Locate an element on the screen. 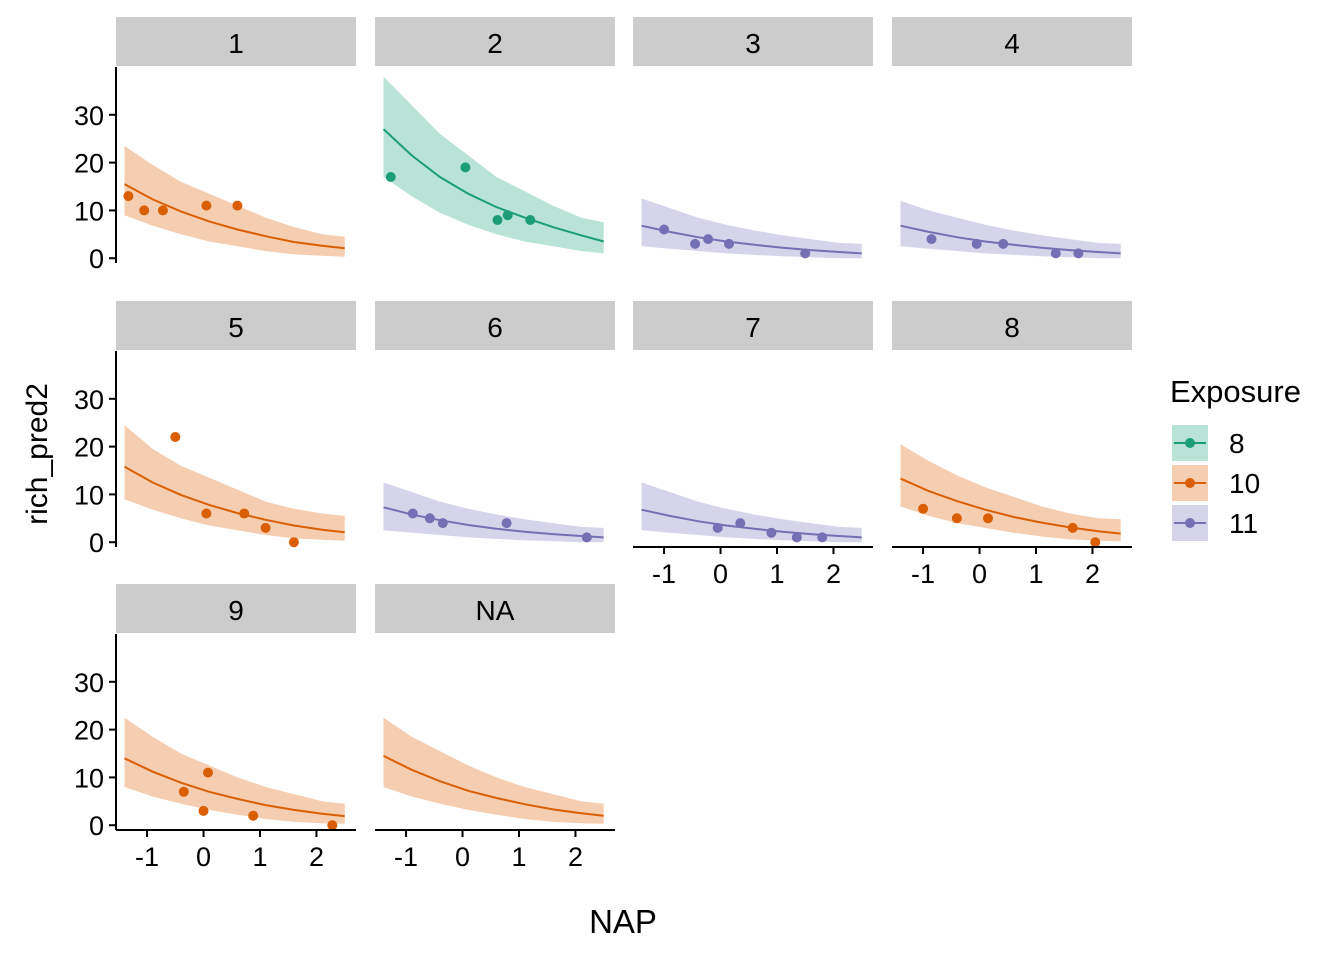 This screenshot has height=960, width=1344. legend-item-10: 10 is located at coordinates (1216, 483).